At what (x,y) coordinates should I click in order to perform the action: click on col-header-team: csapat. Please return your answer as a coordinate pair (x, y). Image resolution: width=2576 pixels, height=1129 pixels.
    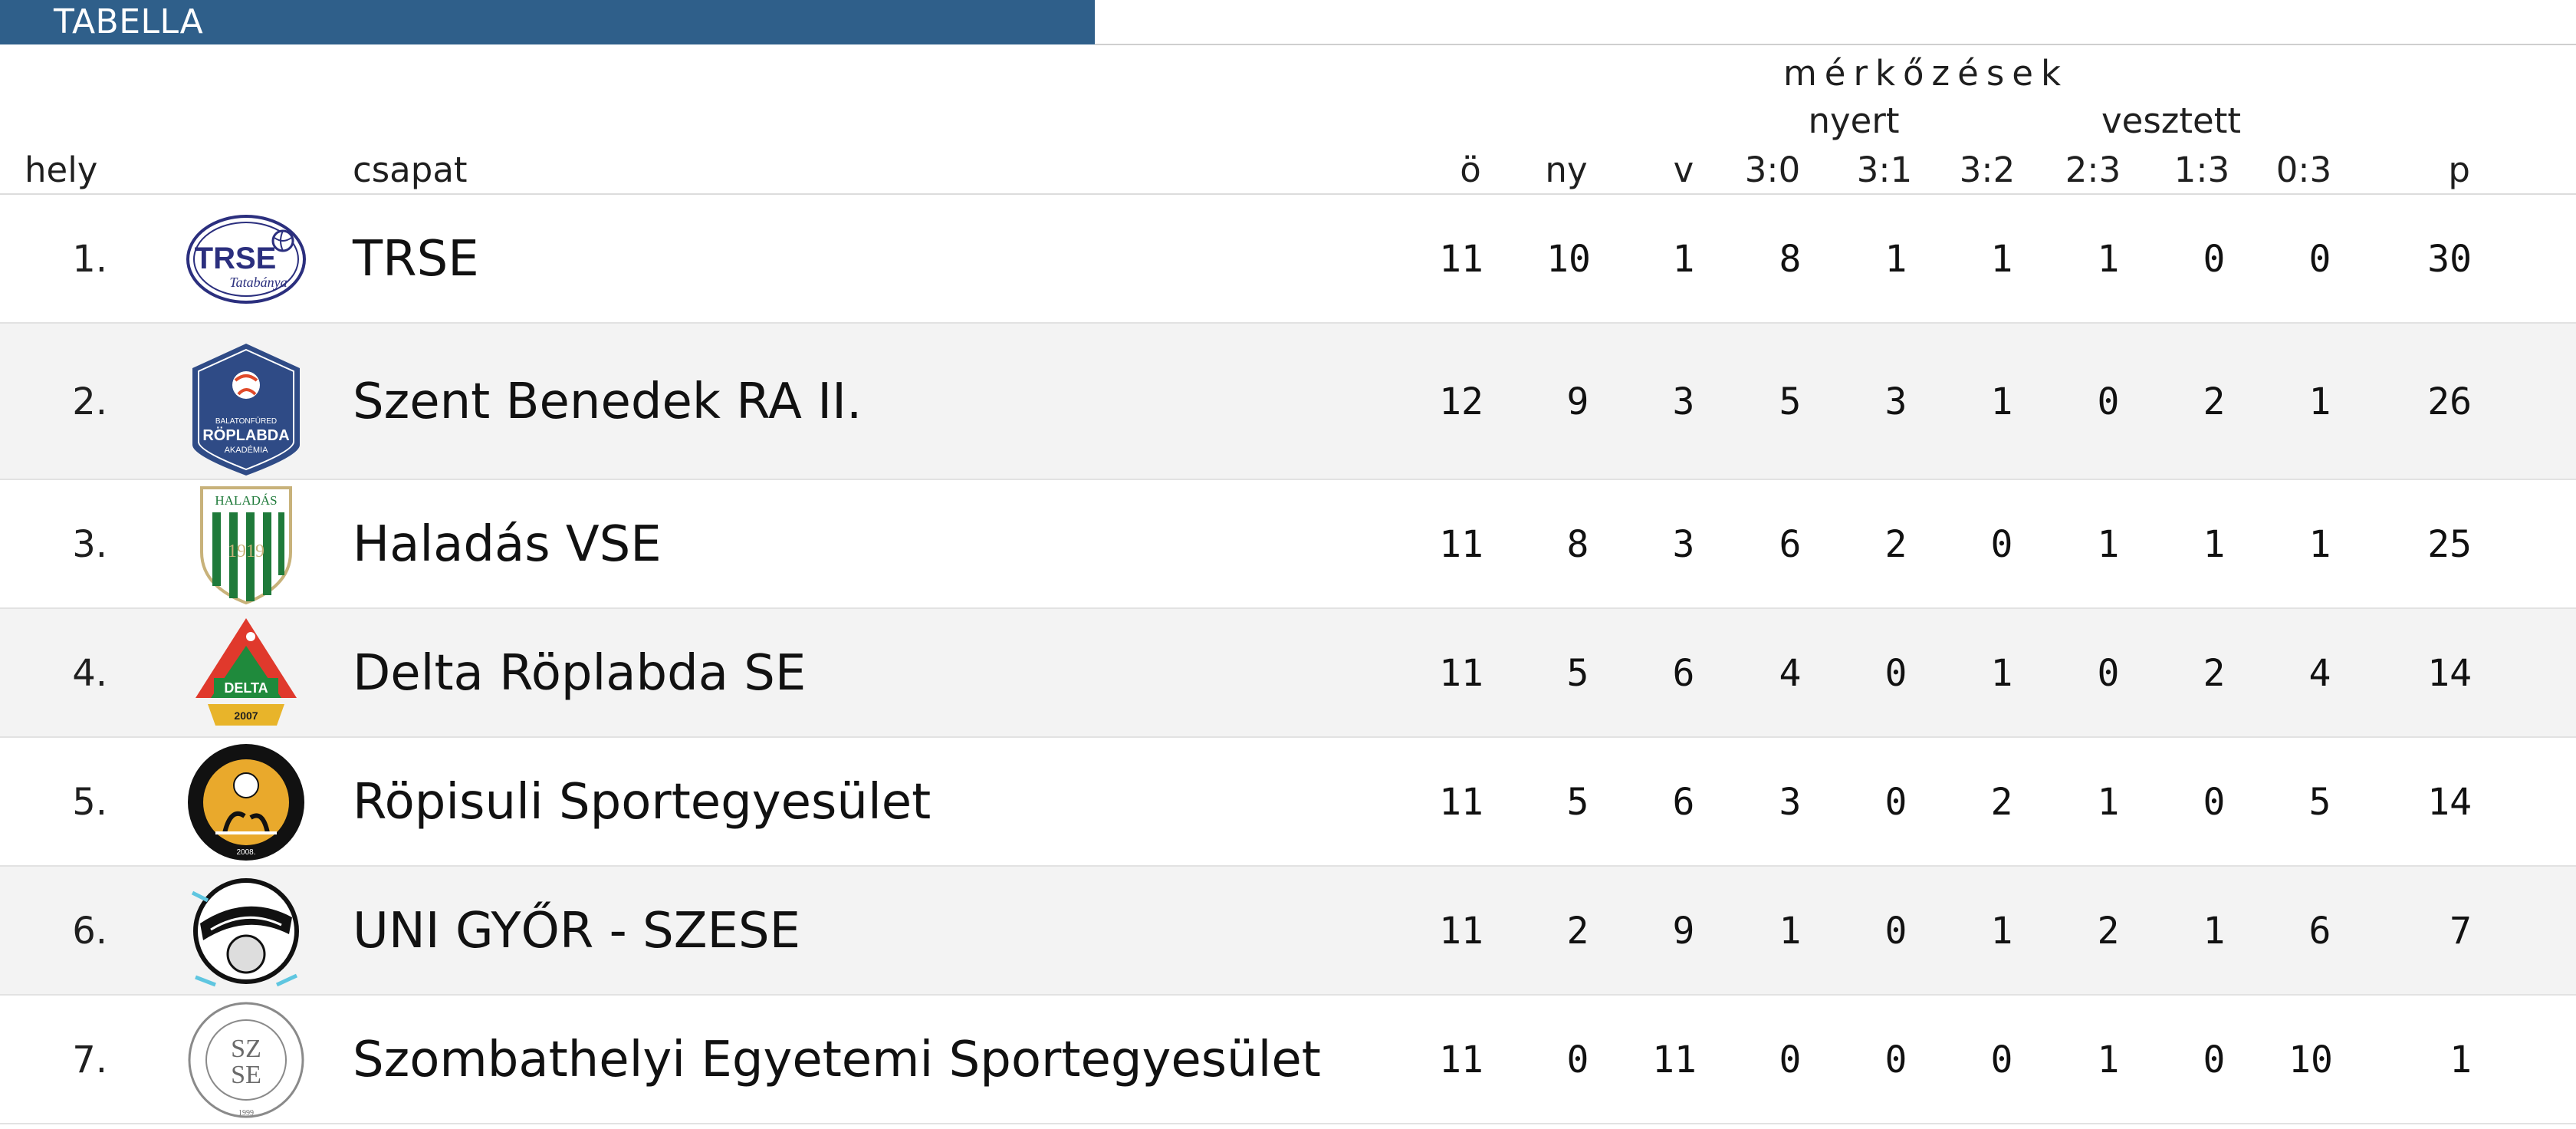
    Looking at the image, I should click on (410, 170).